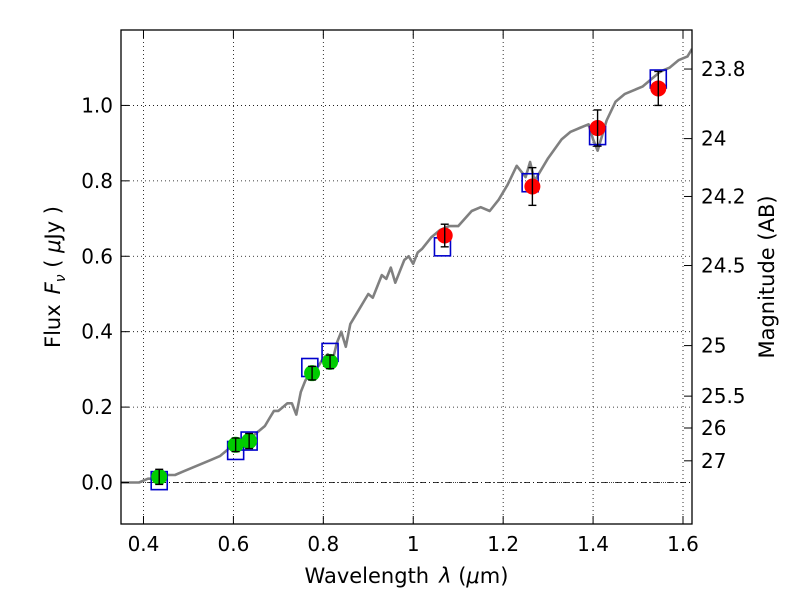 Image resolution: width=800 pixels, height=600 pixels. I want to click on y-tick-label: 0.6, so click(97, 256).